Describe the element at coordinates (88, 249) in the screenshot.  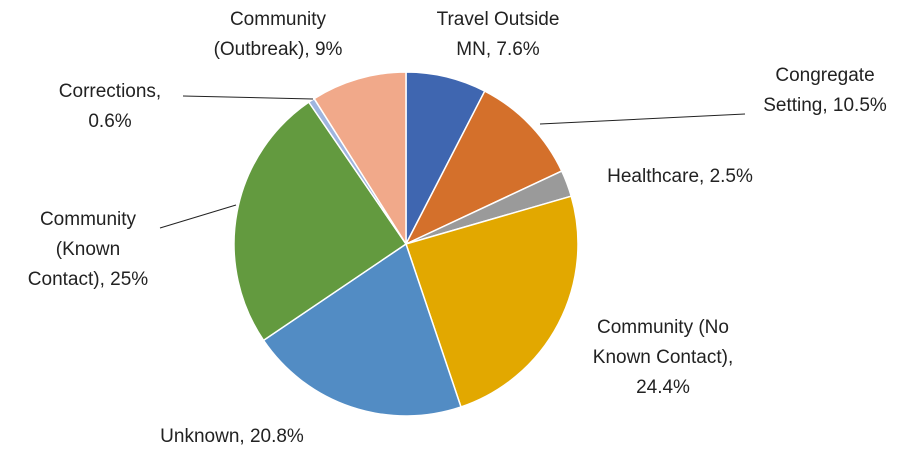
I see `data-label: Community (Known Contact), 25%` at that location.